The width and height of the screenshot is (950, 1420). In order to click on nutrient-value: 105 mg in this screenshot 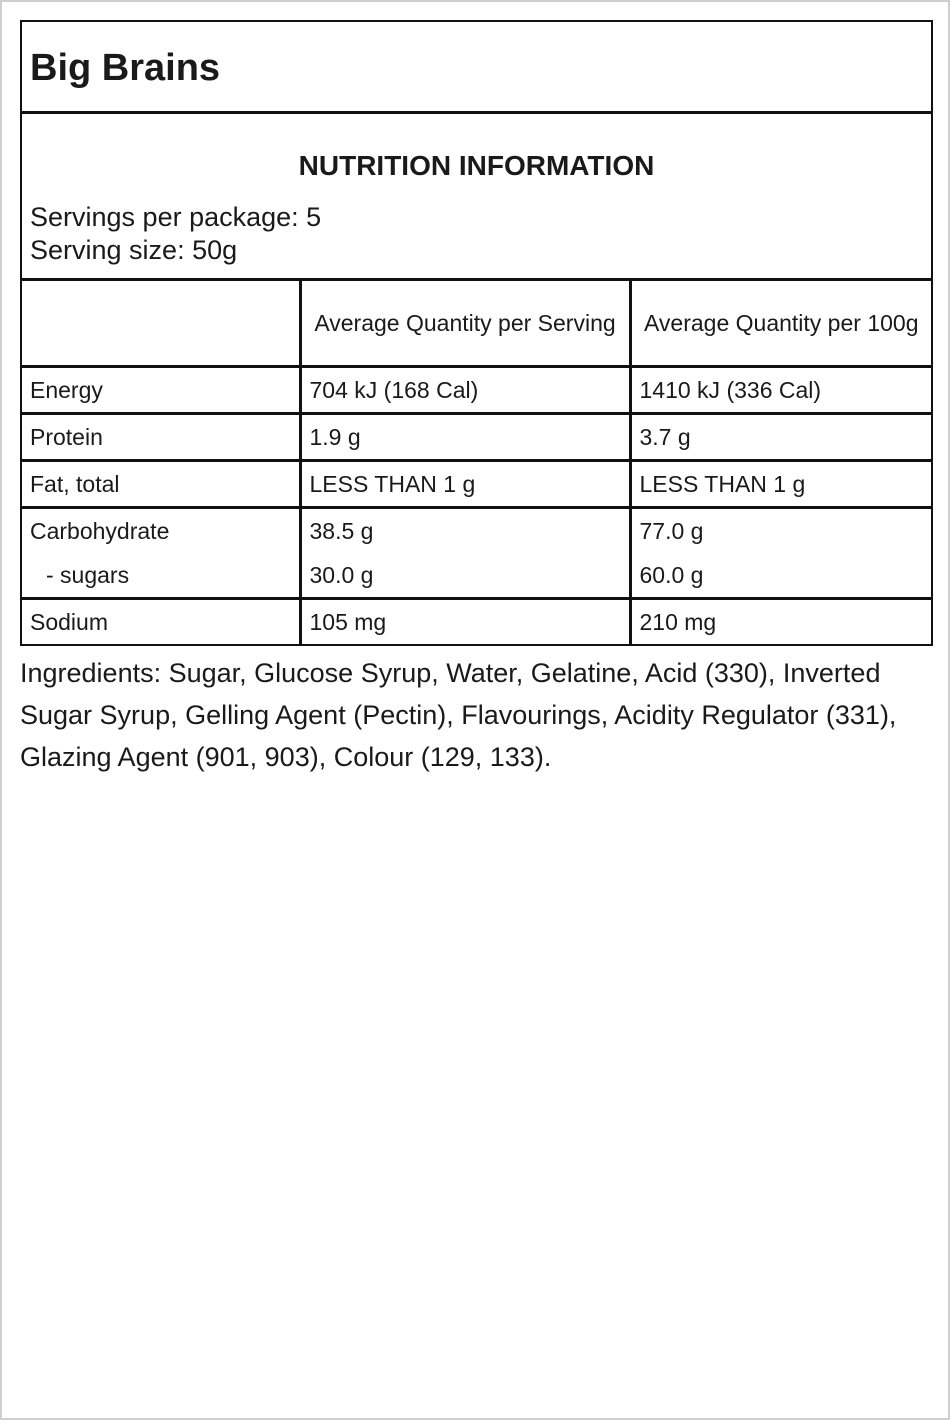, I will do `click(348, 622)`.